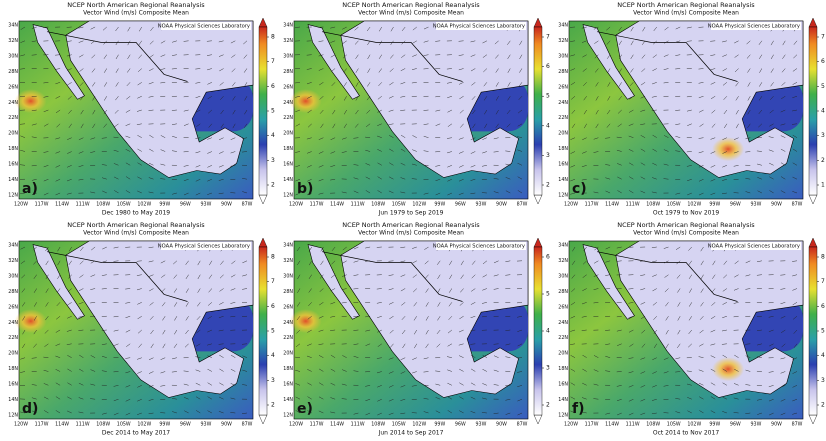  Describe the element at coordinates (728, 149) in the screenshot. I see `wind-max` at that location.